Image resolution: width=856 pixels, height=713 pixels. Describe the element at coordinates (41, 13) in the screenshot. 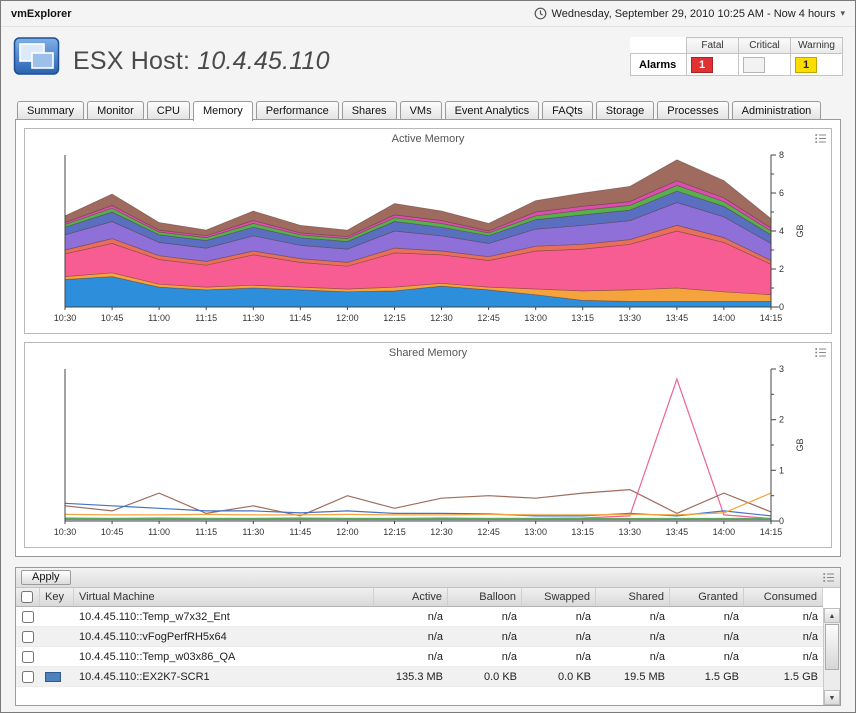

I see `app-title: vmExplorer` at that location.